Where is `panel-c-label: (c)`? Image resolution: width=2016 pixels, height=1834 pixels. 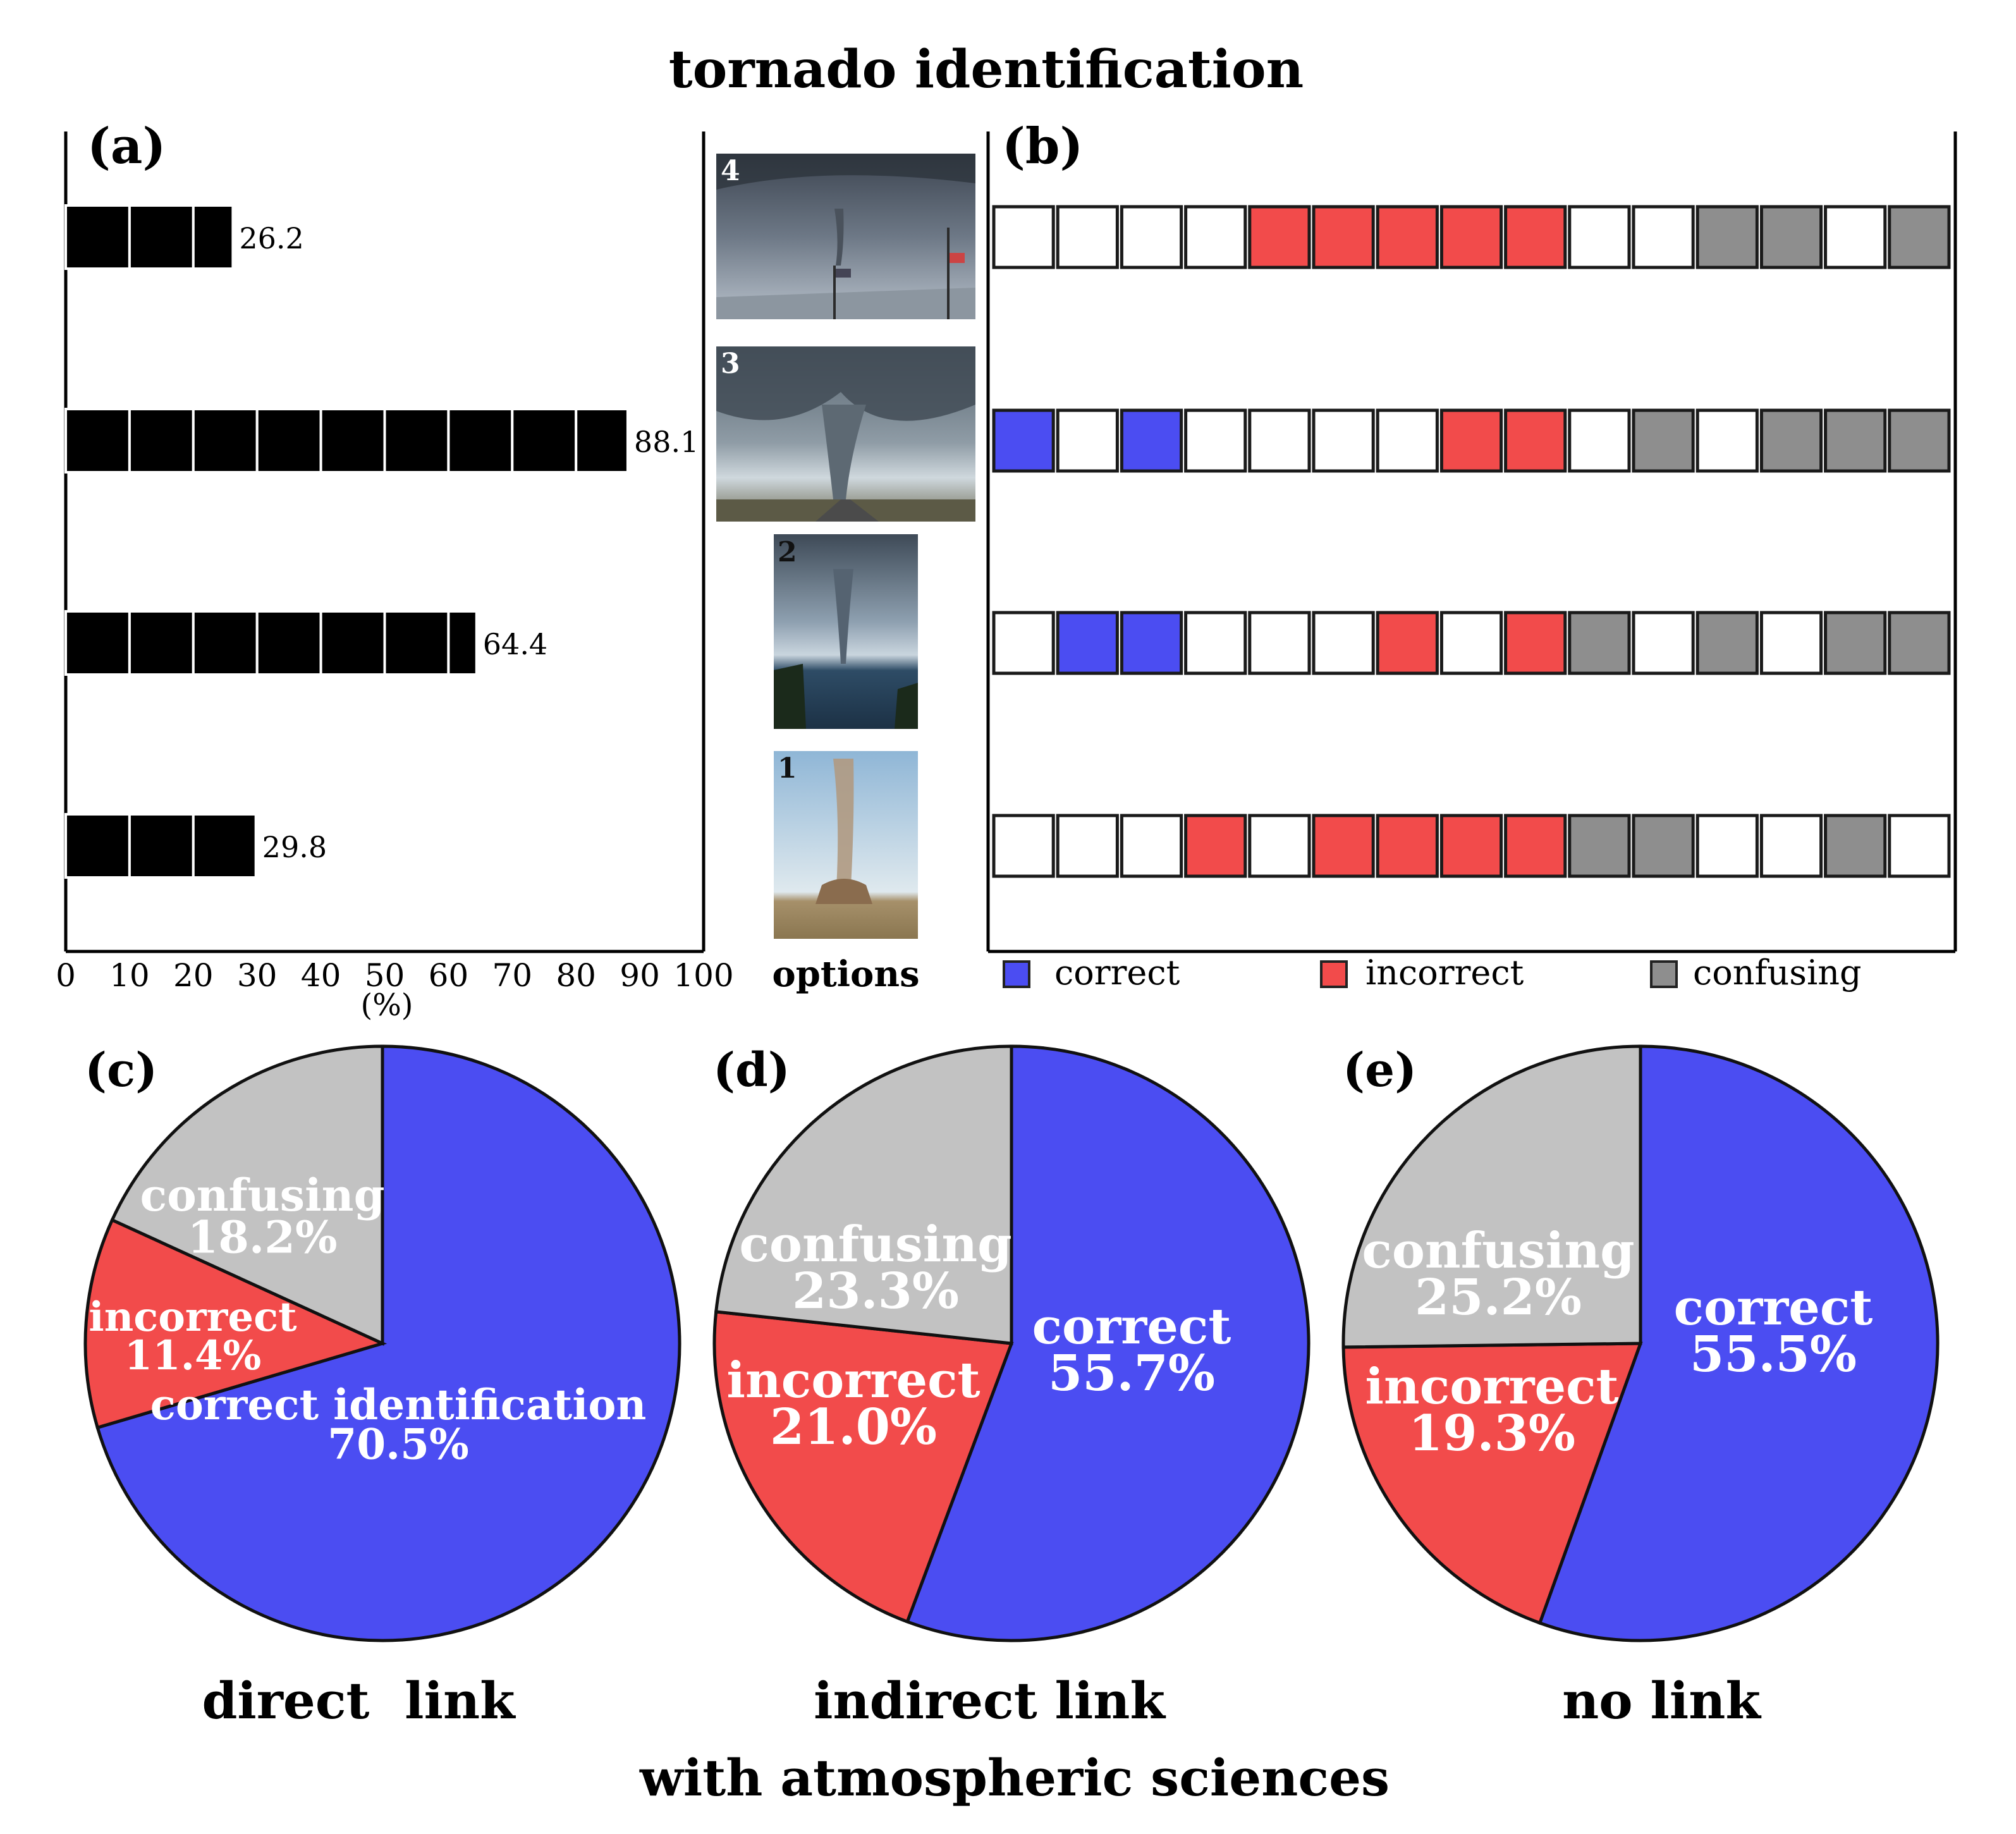 panel-c-label: (c) is located at coordinates (121, 1070).